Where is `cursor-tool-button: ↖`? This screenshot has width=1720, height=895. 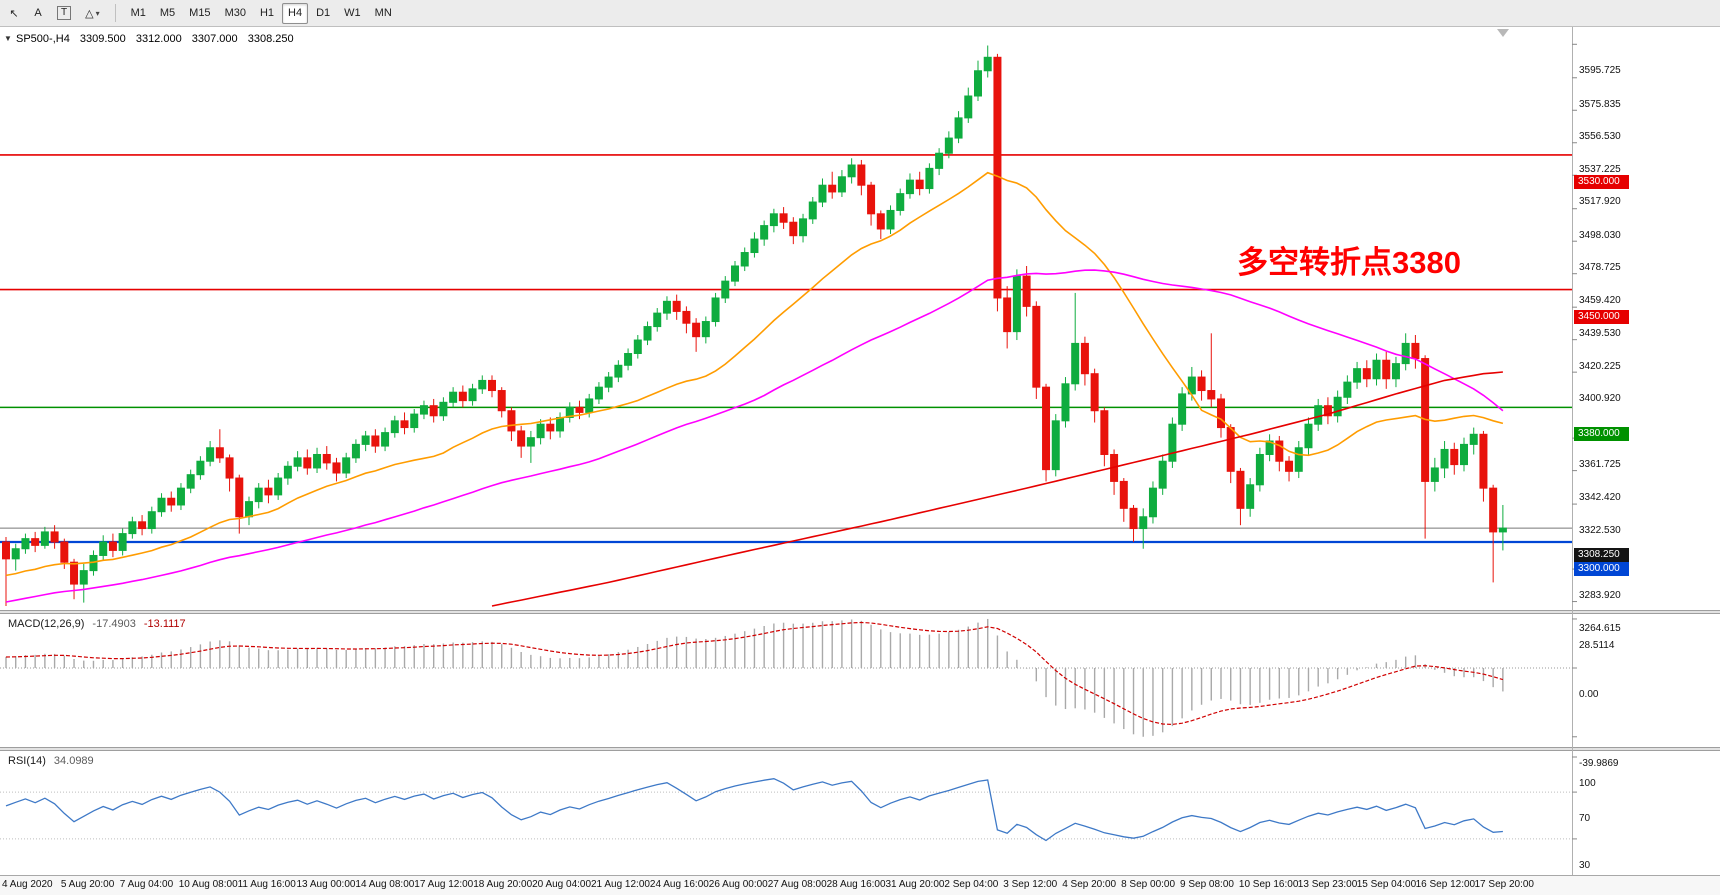 cursor-tool-button: ↖ is located at coordinates (14, 13).